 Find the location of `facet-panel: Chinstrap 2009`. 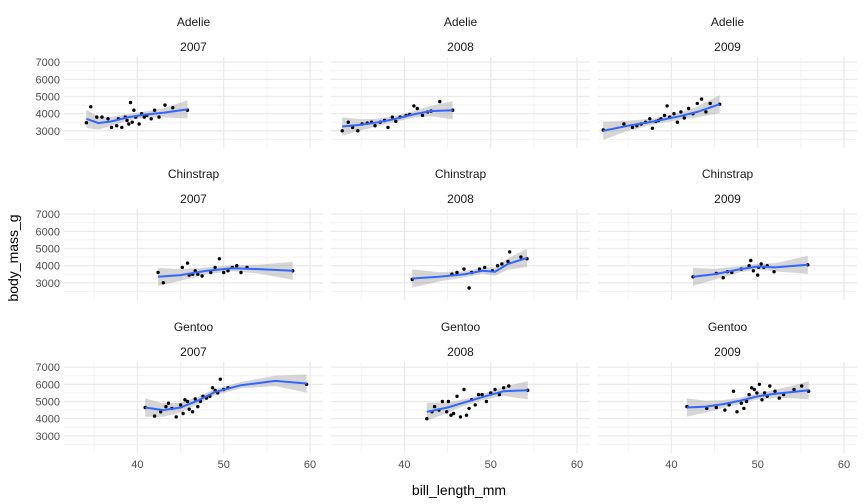

facet-panel: Chinstrap 2009 is located at coordinates (727, 233).